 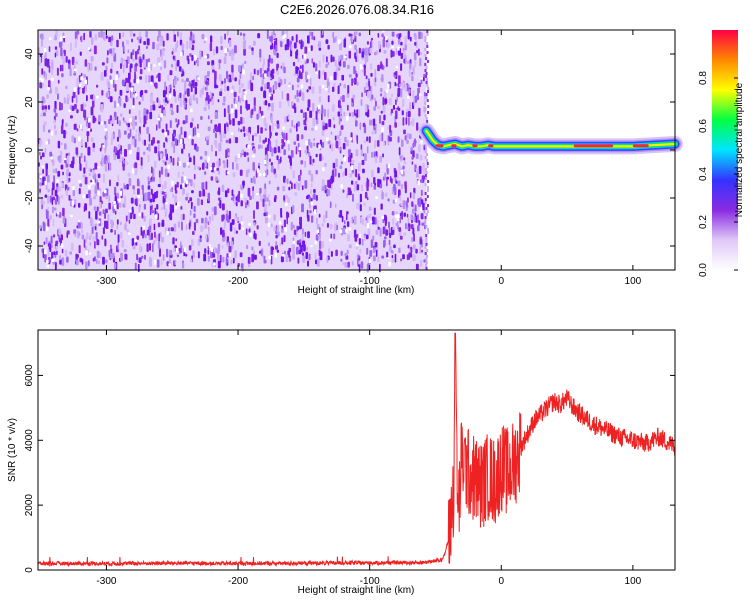 What do you see at coordinates (356, 590) in the screenshot?
I see `snr-x-axis-label: Height of straight line (km)` at bounding box center [356, 590].